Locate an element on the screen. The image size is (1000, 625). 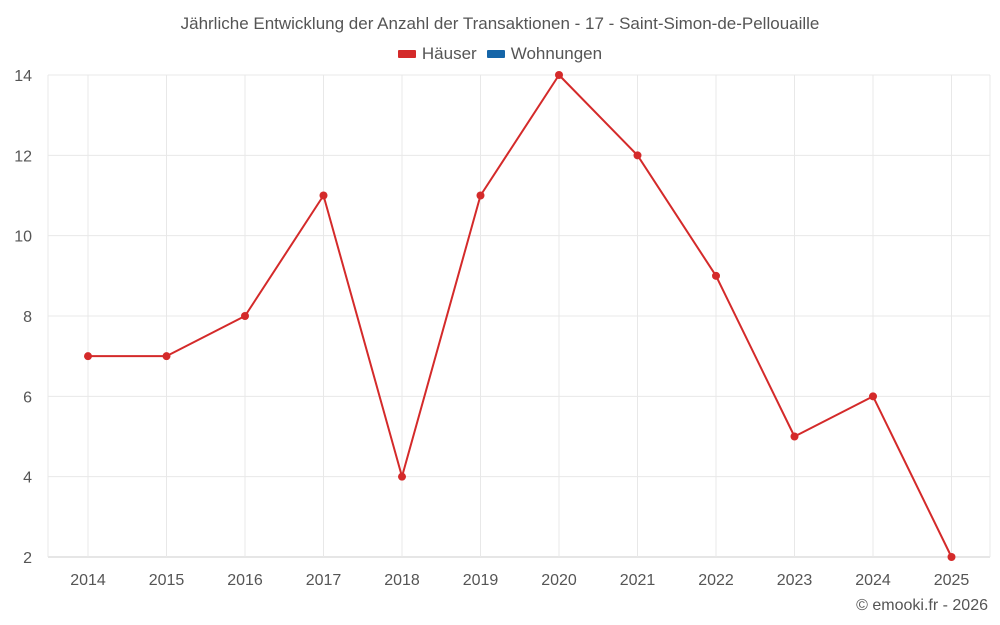
legend: Häuser Wohnungen is located at coordinates (500, 54).